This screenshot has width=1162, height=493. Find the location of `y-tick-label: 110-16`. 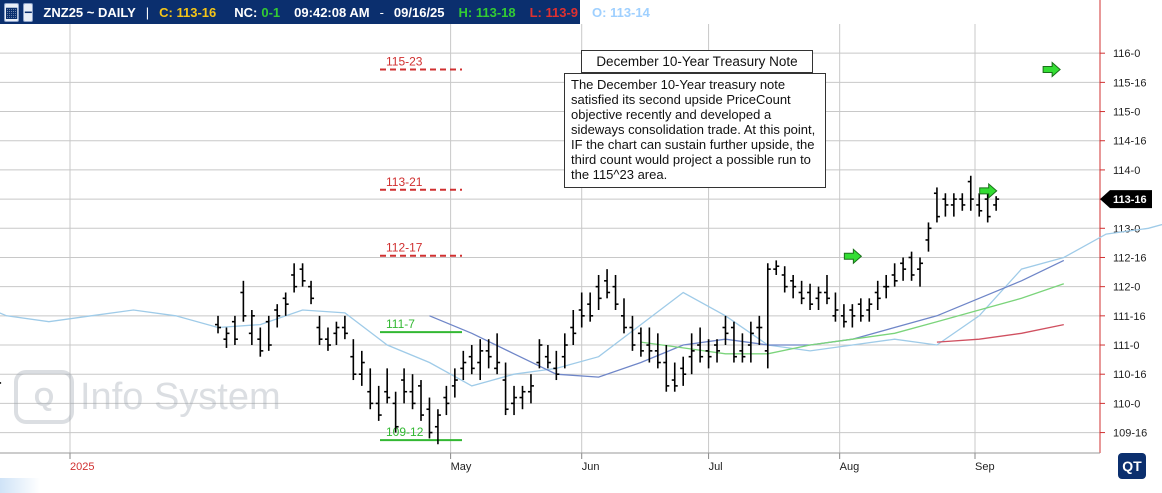

y-tick-label: 110-16 is located at coordinates (1129, 375).